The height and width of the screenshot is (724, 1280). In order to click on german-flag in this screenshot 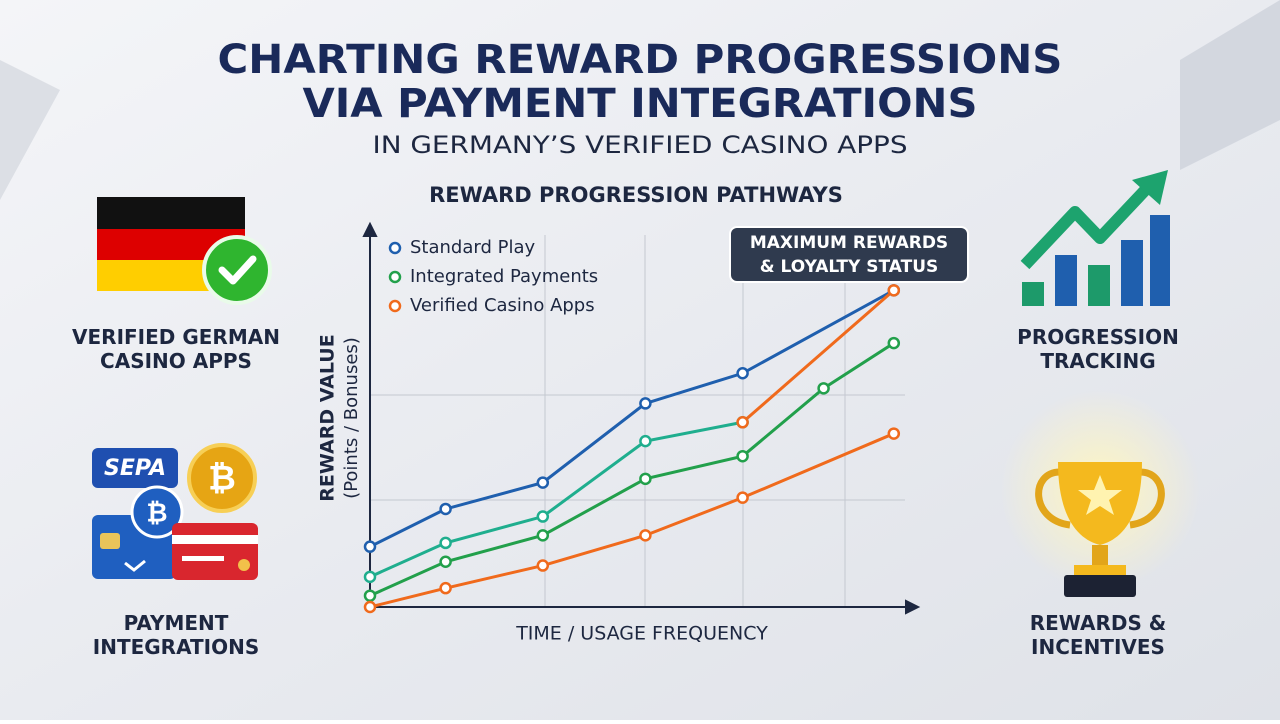, I will do `click(184, 251)`.